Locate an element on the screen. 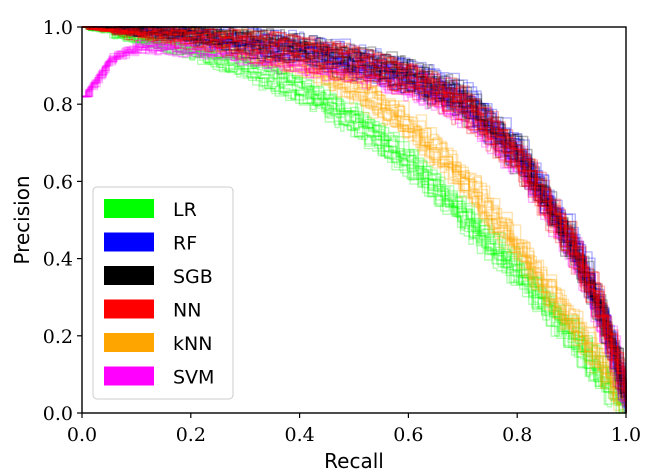 The height and width of the screenshot is (473, 651). legend-swatch-lr is located at coordinates (129, 208).